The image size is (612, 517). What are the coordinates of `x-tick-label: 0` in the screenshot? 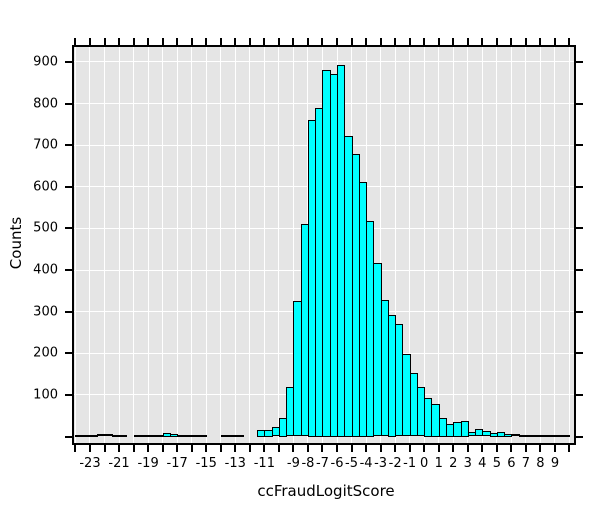 It's located at (424, 463).